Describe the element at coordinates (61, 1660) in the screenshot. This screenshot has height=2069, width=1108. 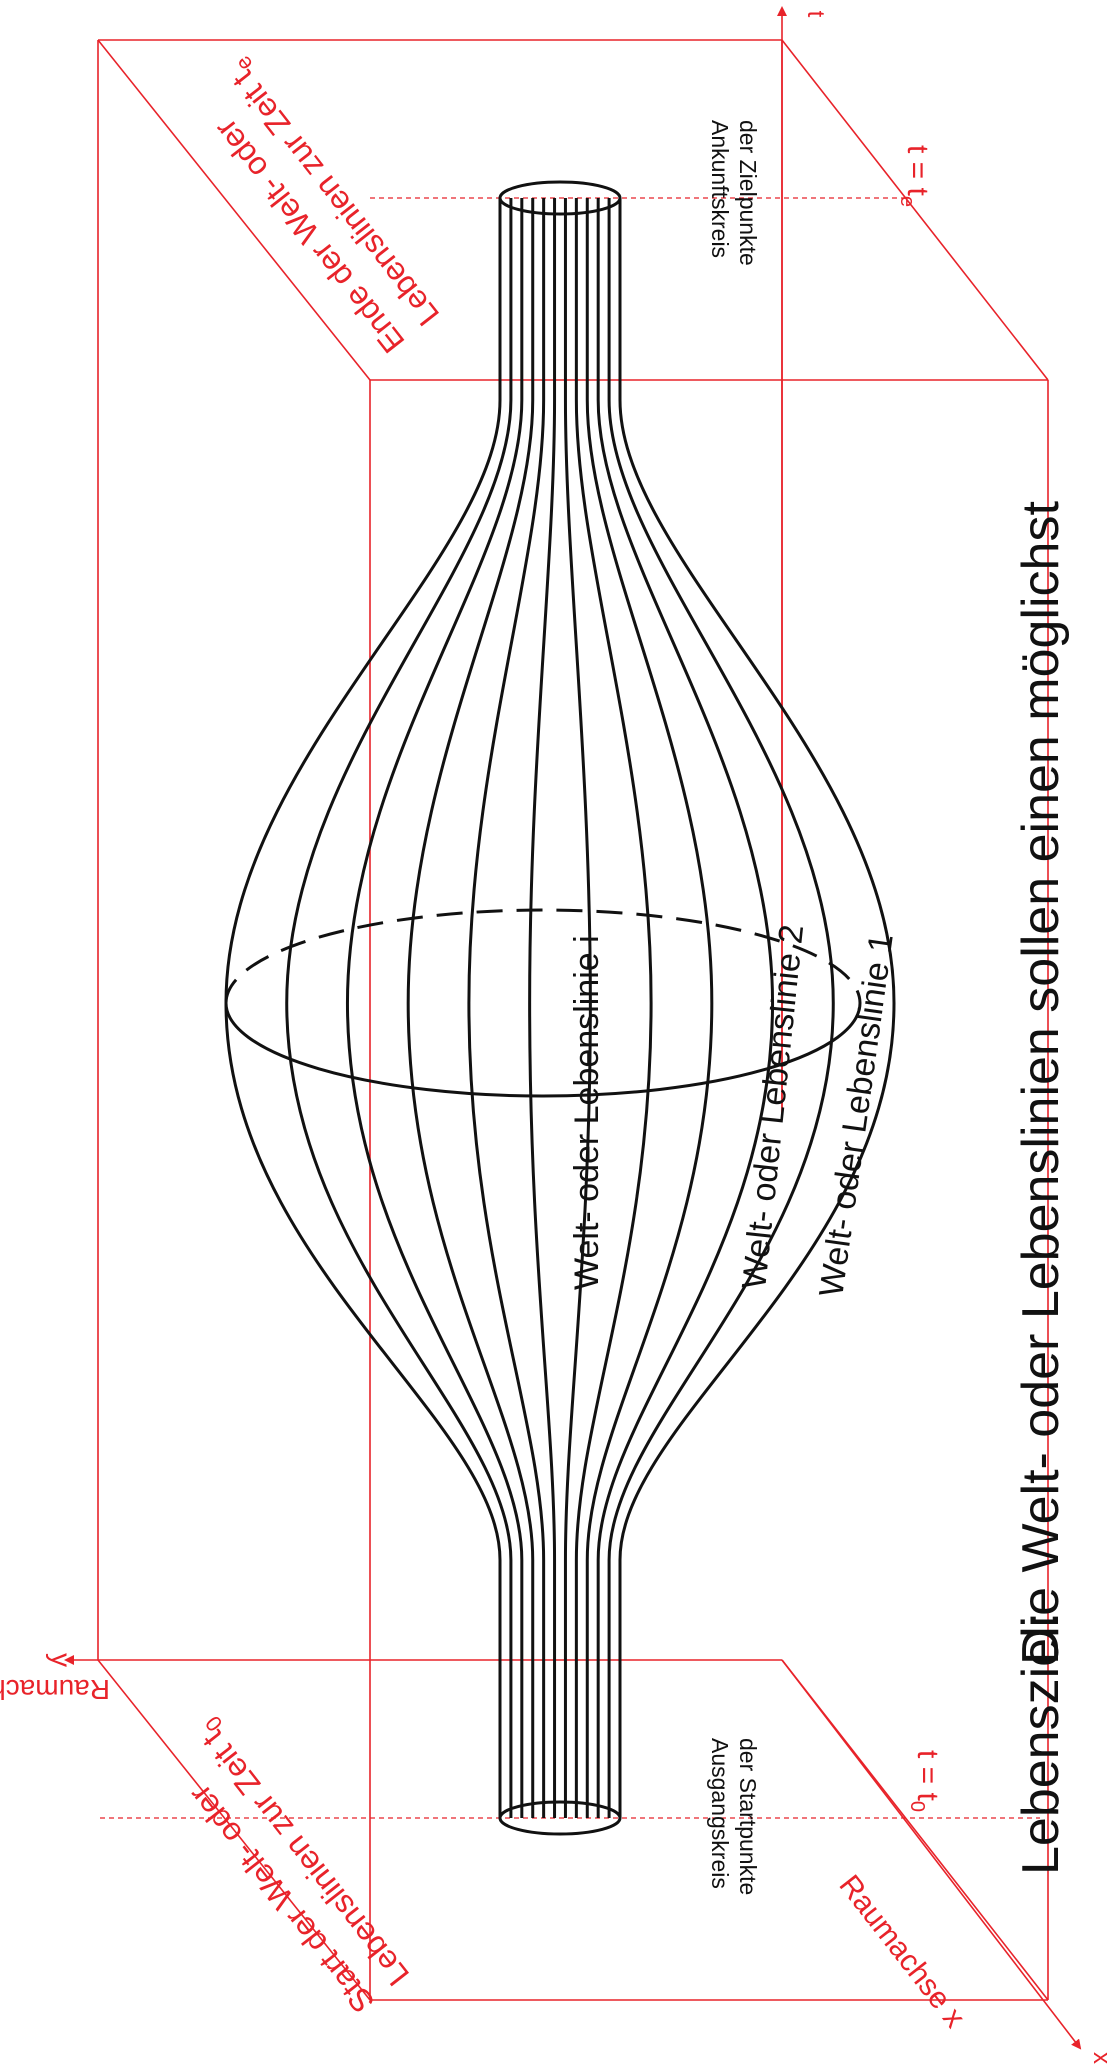
I see `y-axis-letter: y` at that location.